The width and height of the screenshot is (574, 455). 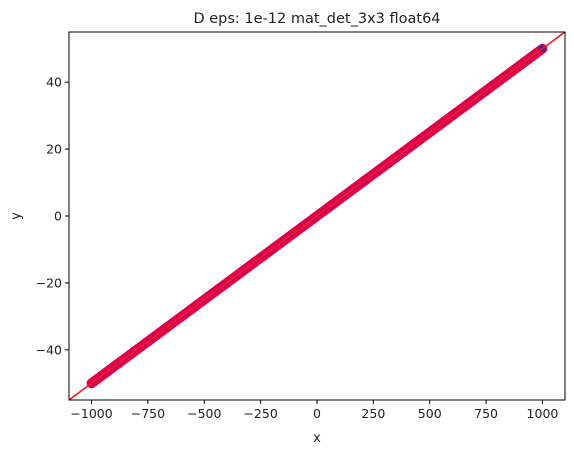 What do you see at coordinates (430, 413) in the screenshot?
I see `x-tick-label: 500` at bounding box center [430, 413].